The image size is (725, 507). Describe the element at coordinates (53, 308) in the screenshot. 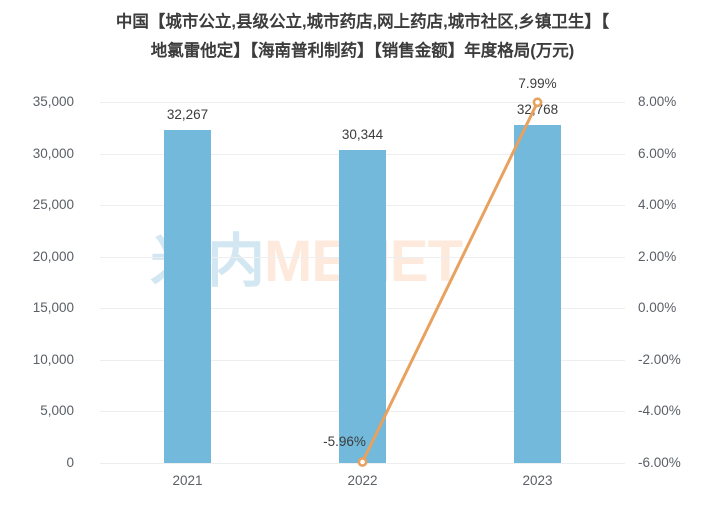

I see `y-tick-left-15,000: 15,000` at that location.